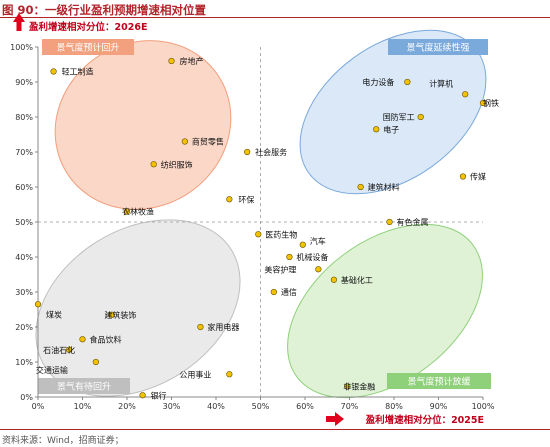  Describe the element at coordinates (26, 397) in the screenshot. I see `y-tick-label: 0%` at that location.